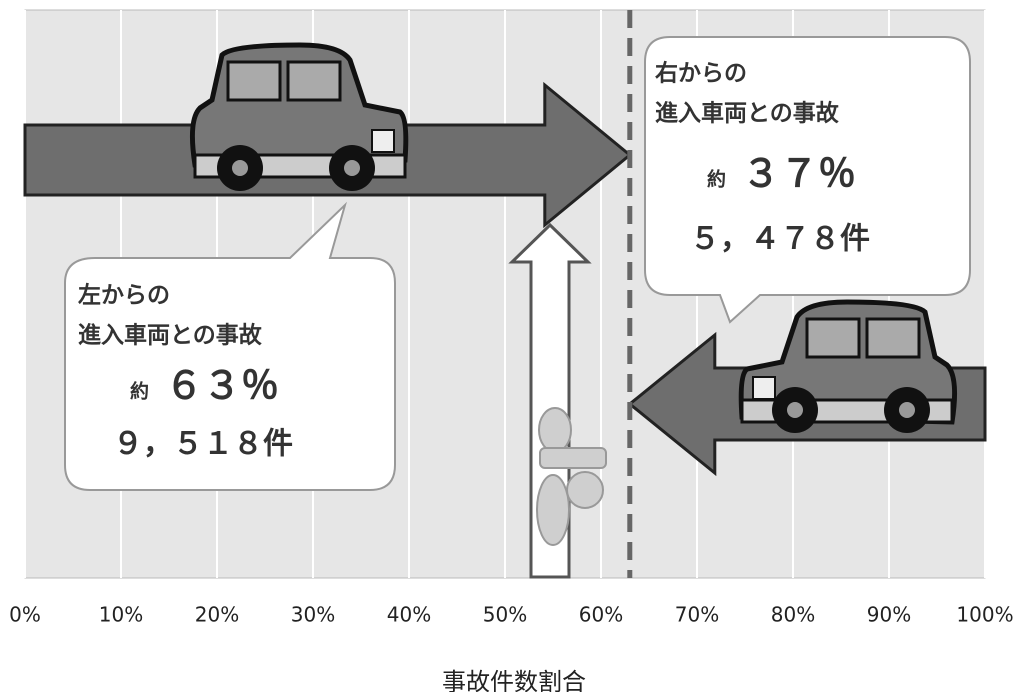 The height and width of the screenshot is (692, 1029). Describe the element at coordinates (299, 116) in the screenshot. I see `car-left` at that location.